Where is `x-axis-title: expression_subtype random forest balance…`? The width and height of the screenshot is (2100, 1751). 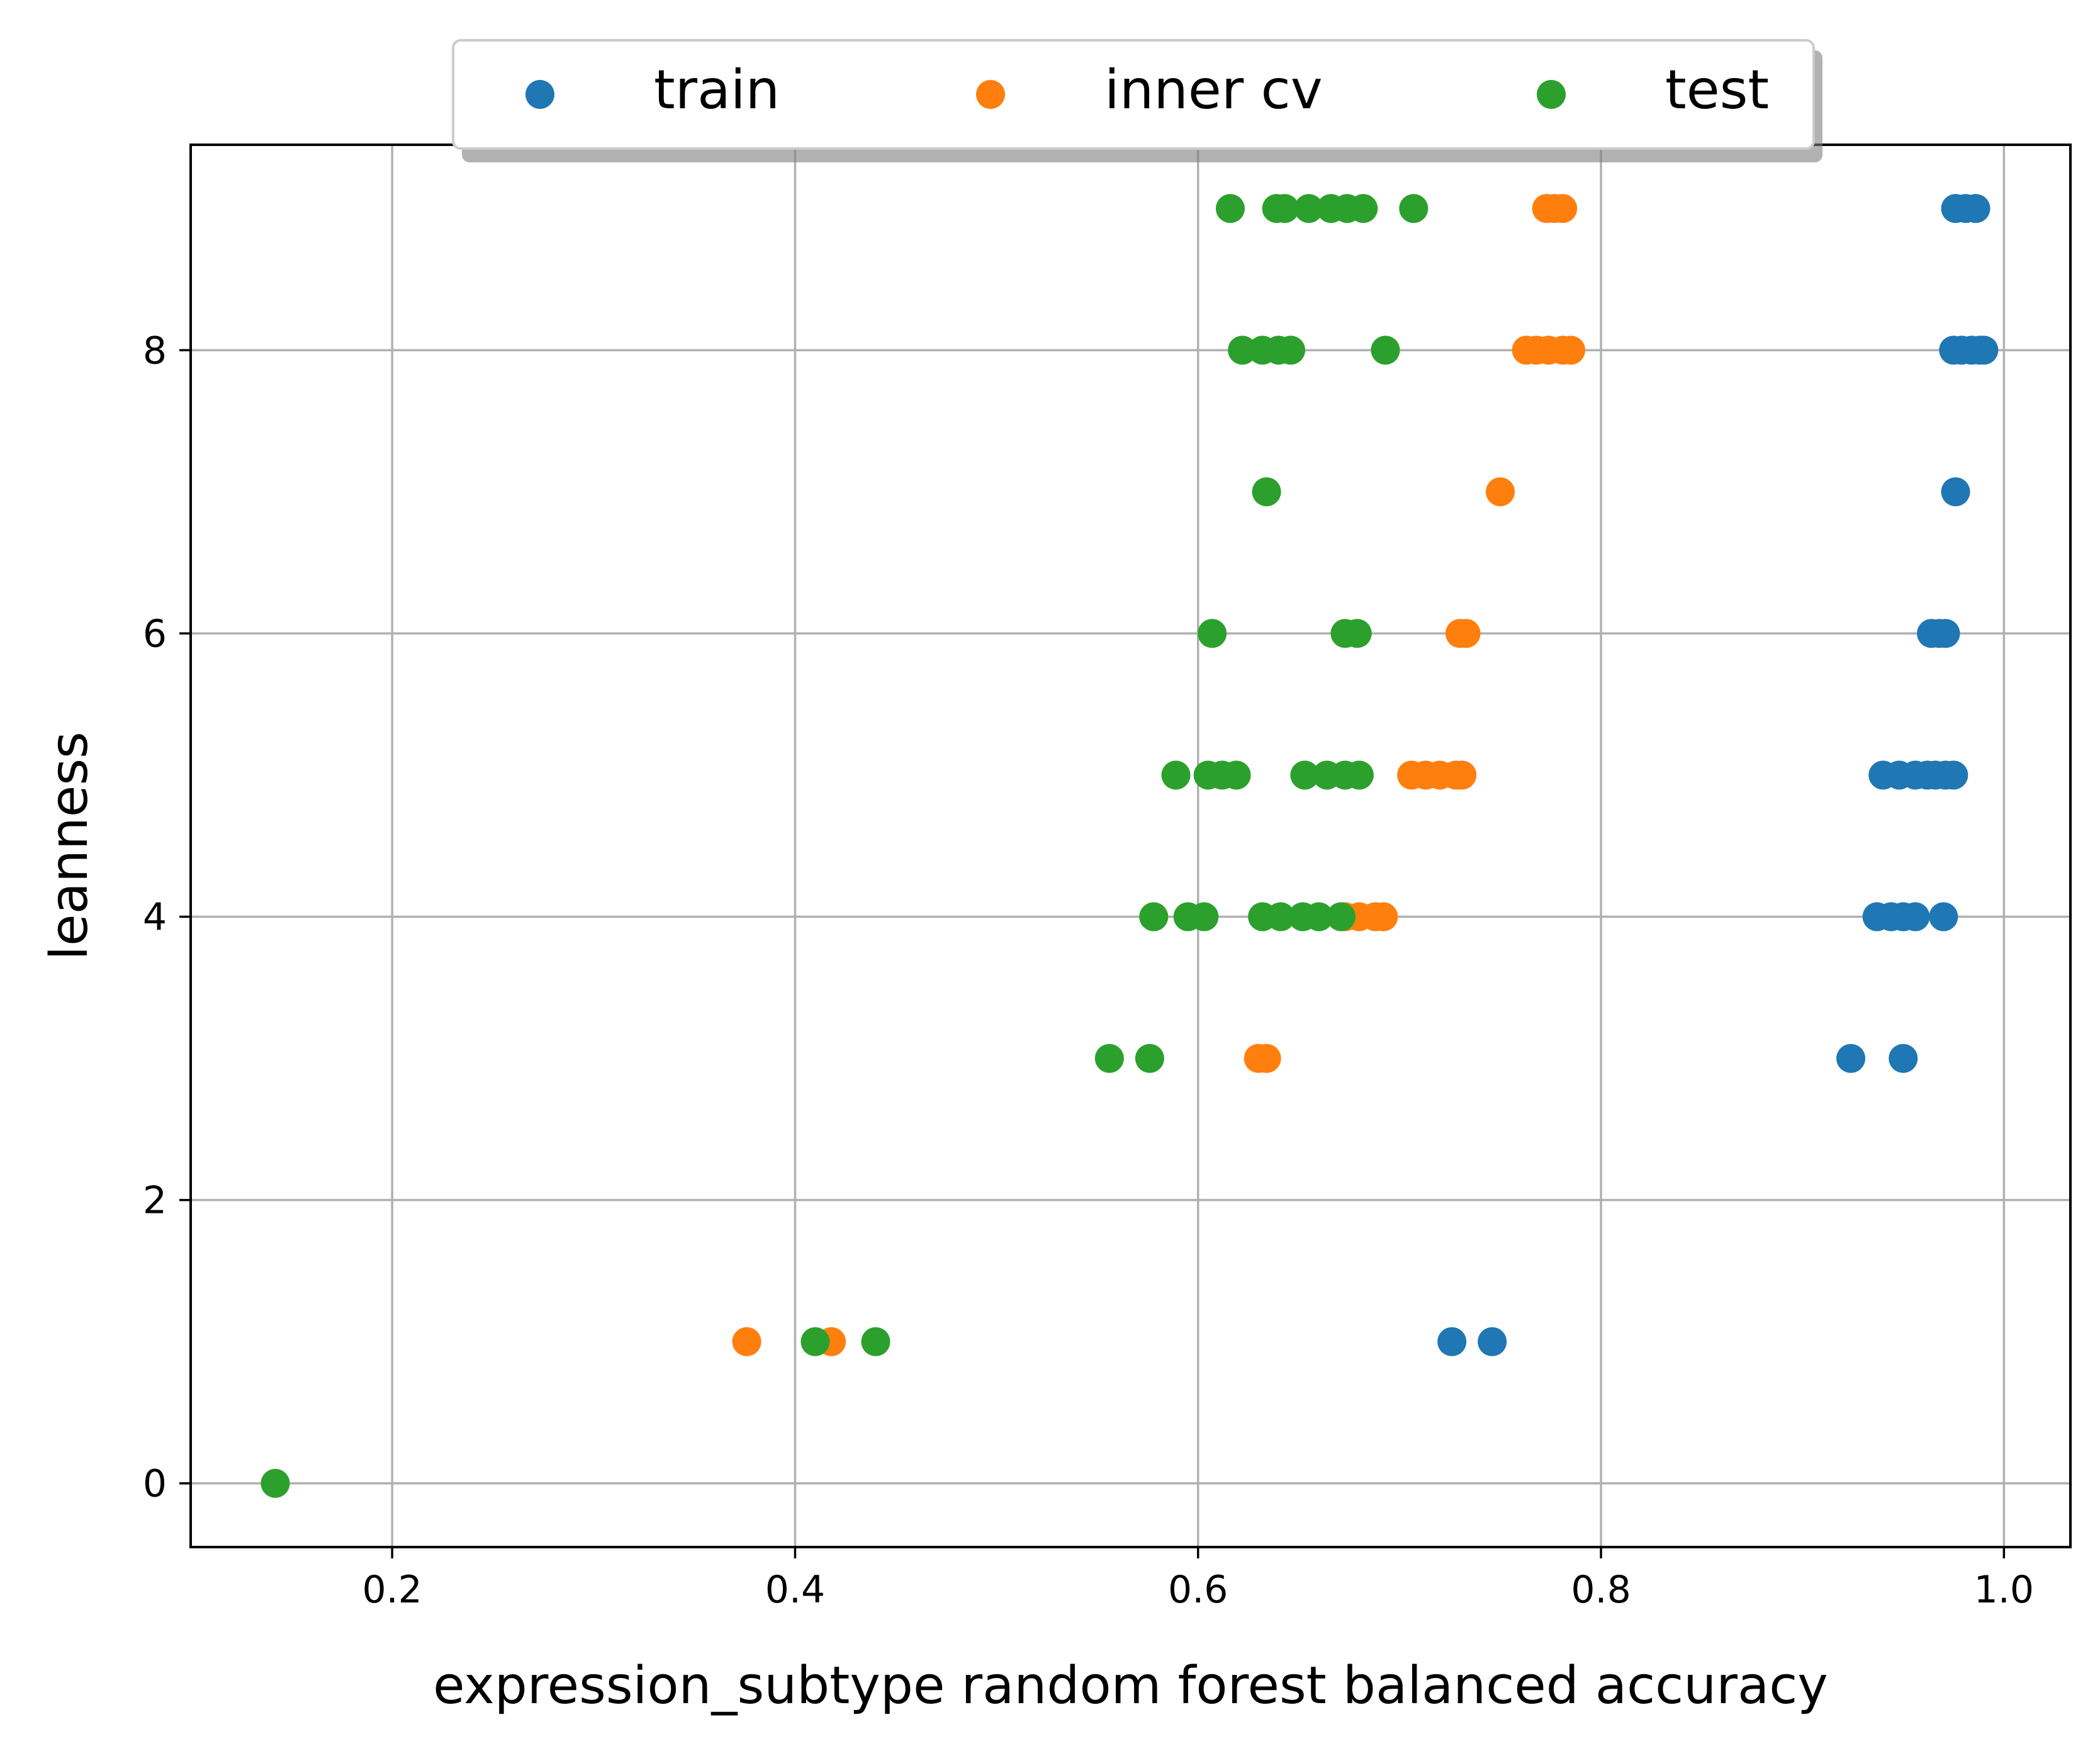
x-axis-title: expression_subtype random forest balance… is located at coordinates (1130, 1686).